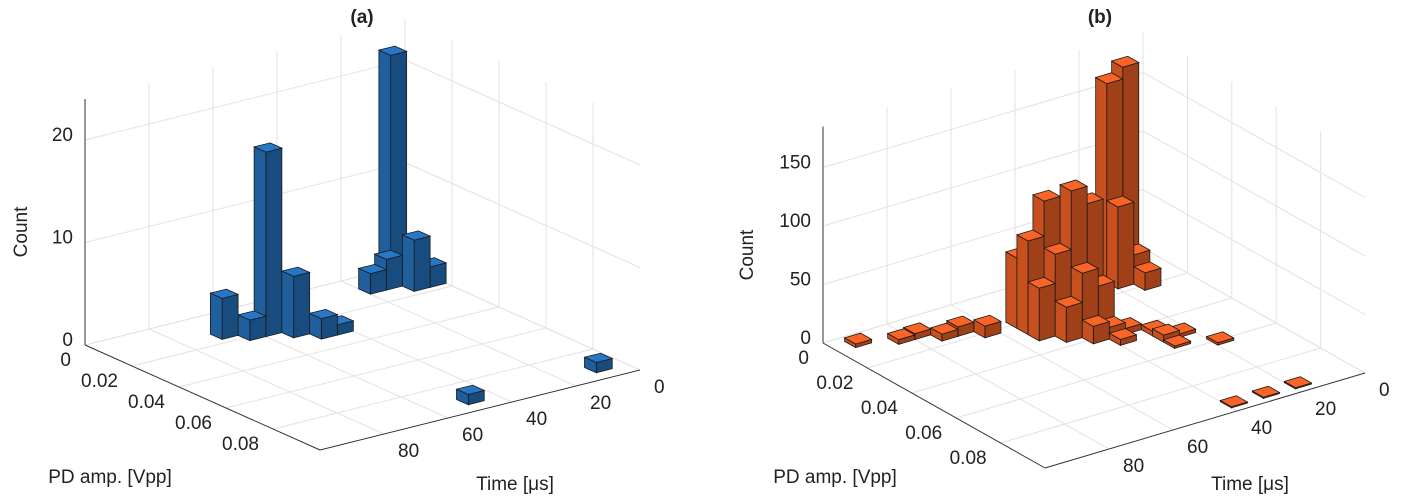 The width and height of the screenshot is (1402, 504). I want to click on chart-title: (a), so click(361, 17).